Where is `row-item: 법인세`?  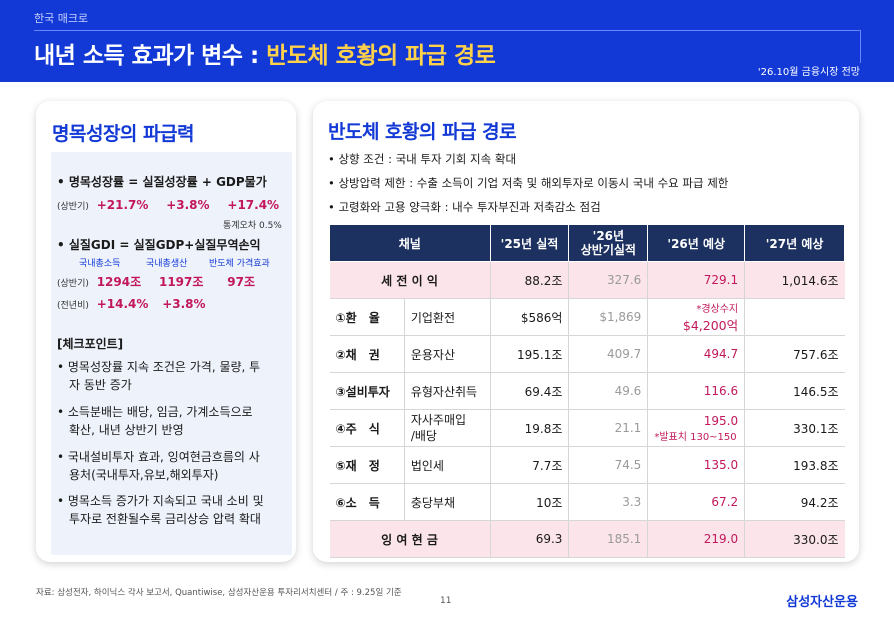
row-item: 법인세 is located at coordinates (447, 465).